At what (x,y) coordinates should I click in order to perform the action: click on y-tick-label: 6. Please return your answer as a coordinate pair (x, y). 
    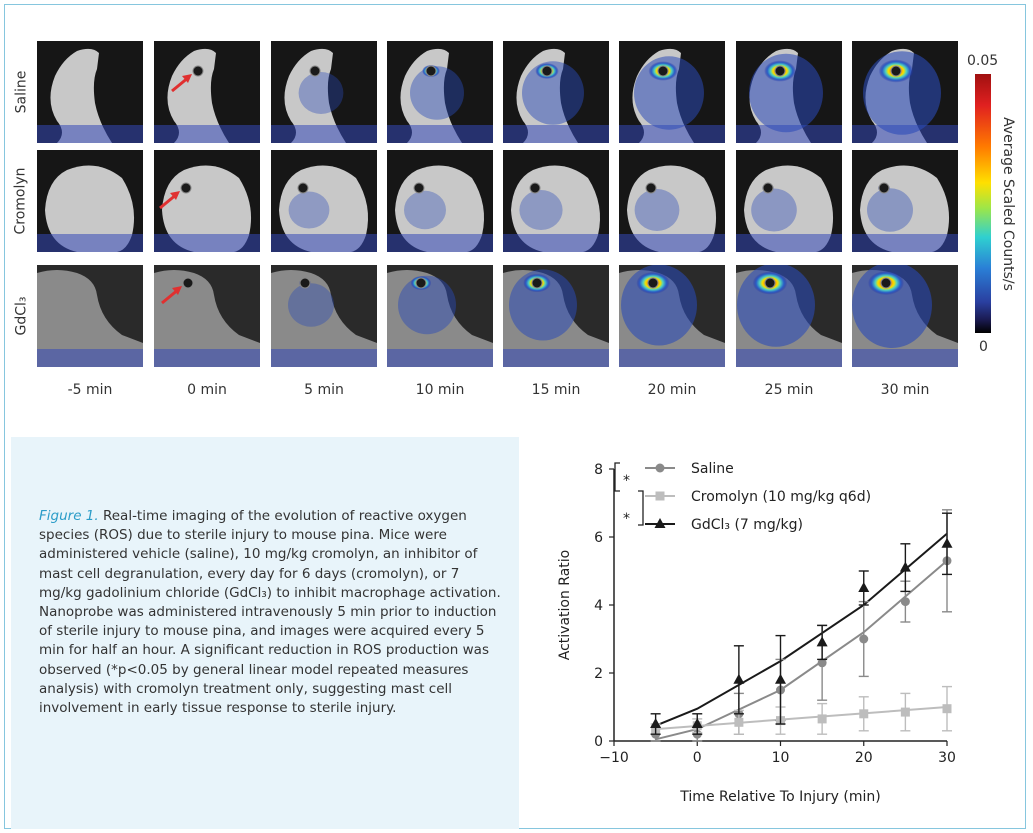
    Looking at the image, I should click on (598, 538).